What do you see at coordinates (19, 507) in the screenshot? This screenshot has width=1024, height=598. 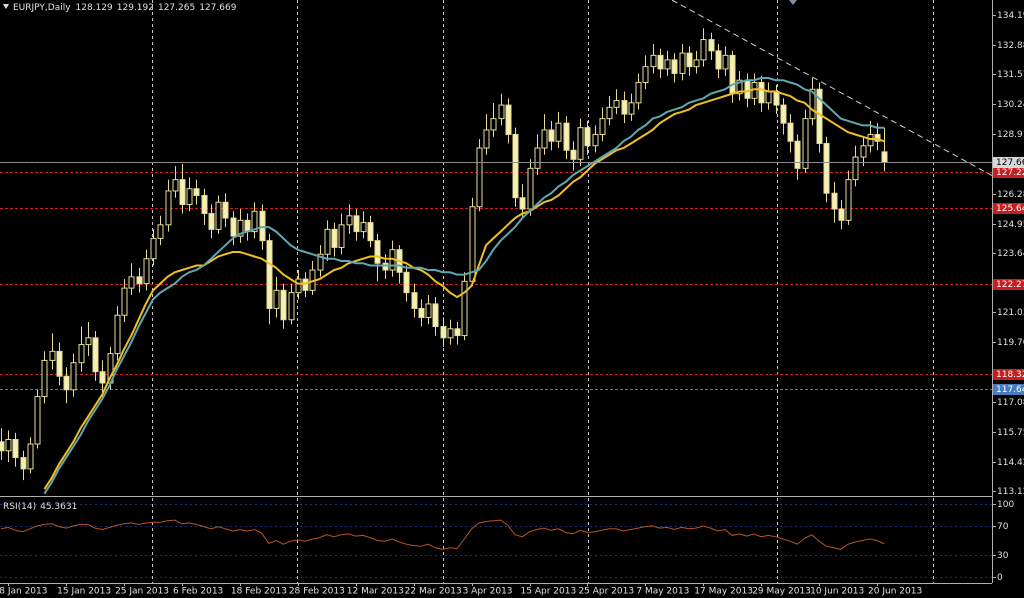 I see `rsi-title: RSI(14)` at bounding box center [19, 507].